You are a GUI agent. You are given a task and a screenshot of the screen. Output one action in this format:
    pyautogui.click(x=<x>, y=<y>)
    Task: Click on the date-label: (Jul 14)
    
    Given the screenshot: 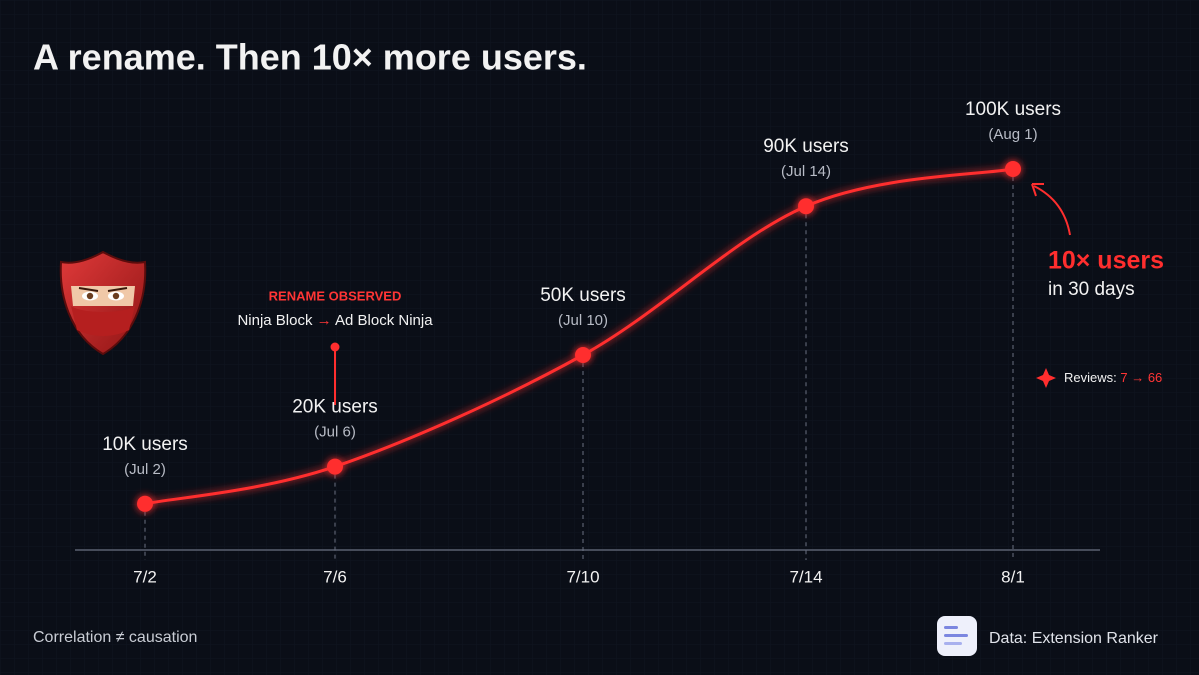 What is the action you would take?
    pyautogui.click(x=806, y=171)
    